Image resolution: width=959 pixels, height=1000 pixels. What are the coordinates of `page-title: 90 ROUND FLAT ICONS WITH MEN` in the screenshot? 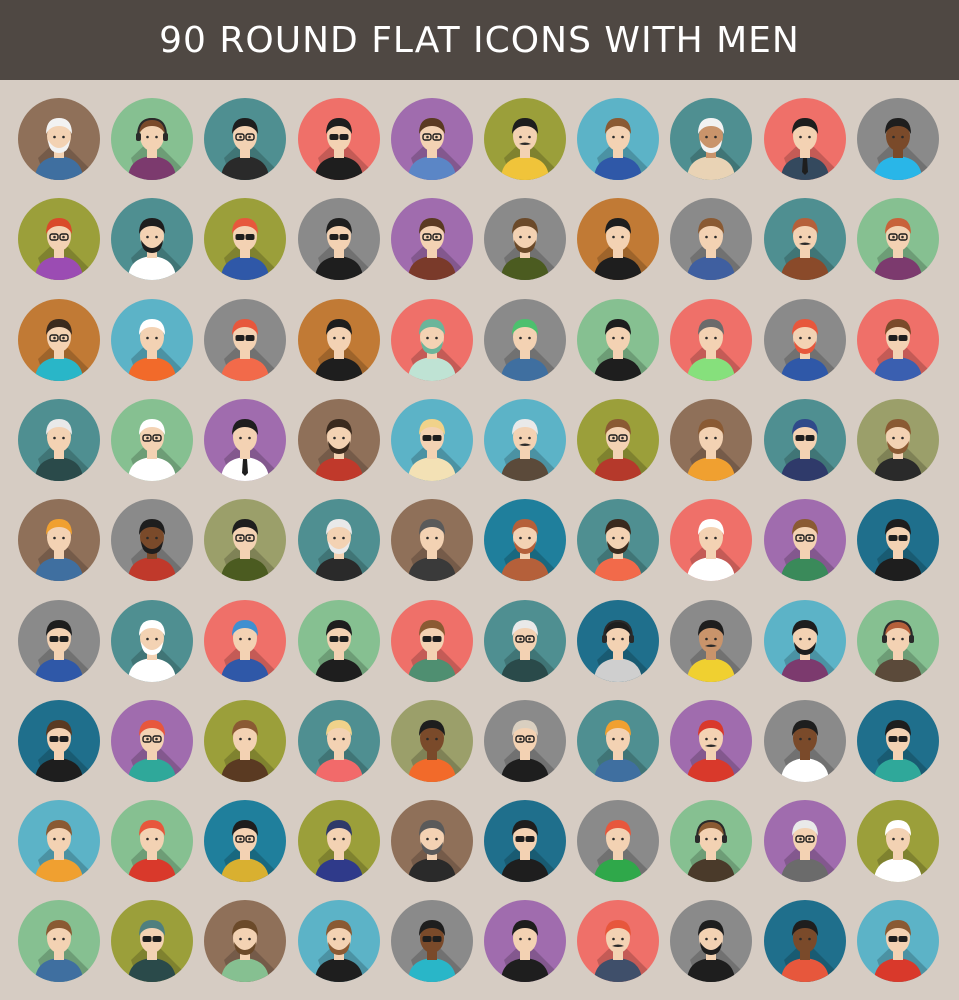 It's located at (479, 40).